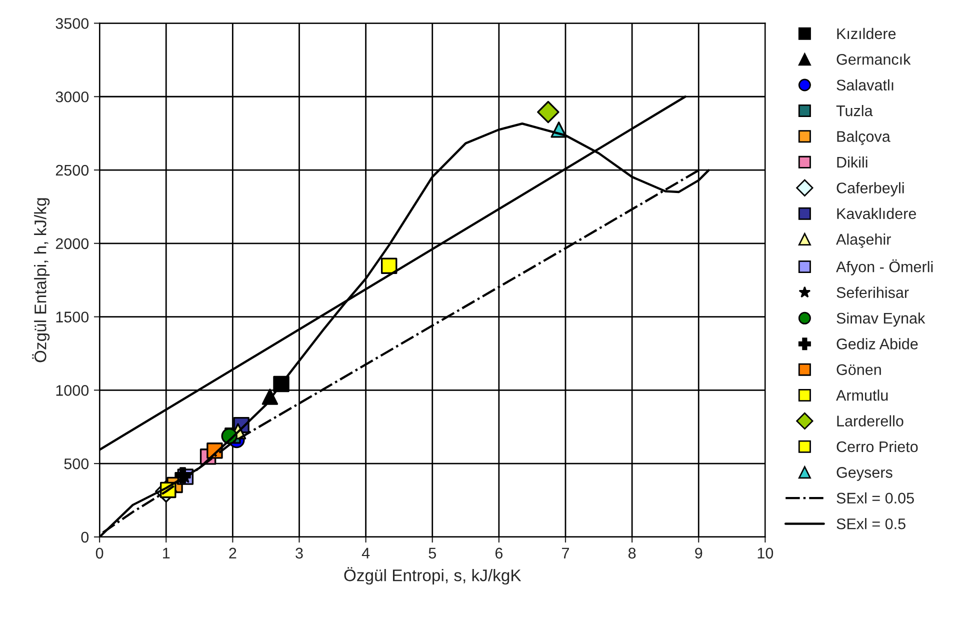 This screenshot has height=628, width=976. Describe the element at coordinates (366, 553) in the screenshot. I see `x-tick-label: 4` at that location.